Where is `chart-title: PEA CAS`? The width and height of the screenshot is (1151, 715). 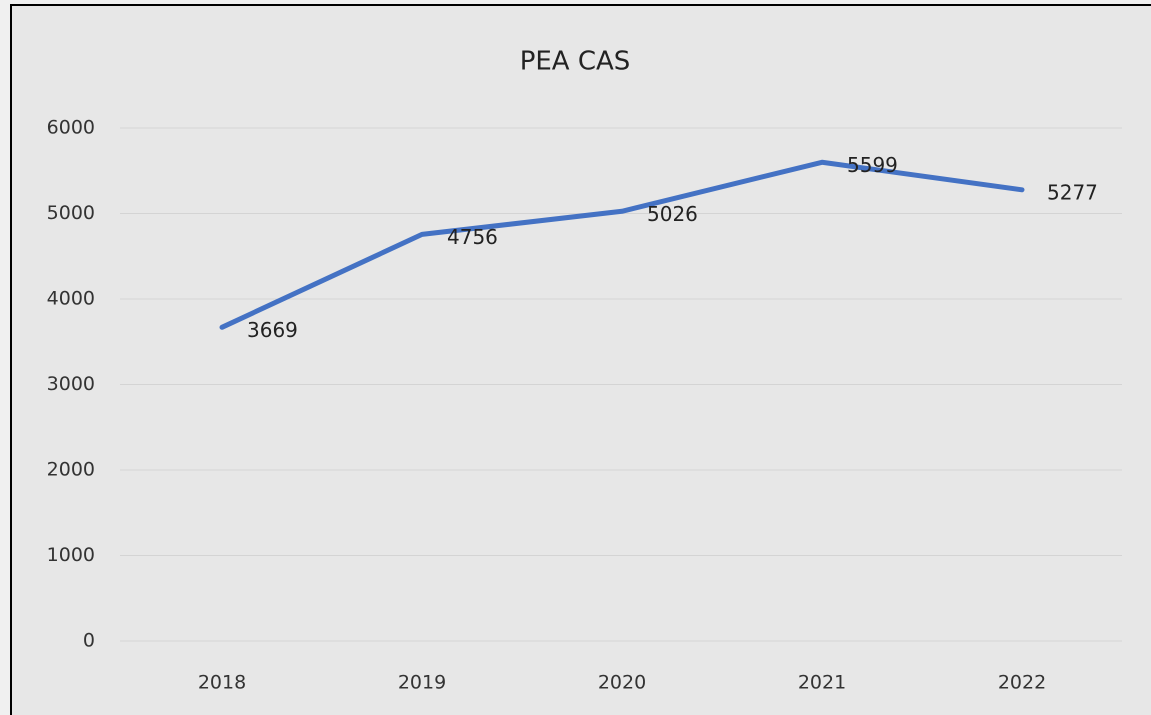
chart-title: PEA CAS is located at coordinates (575, 62).